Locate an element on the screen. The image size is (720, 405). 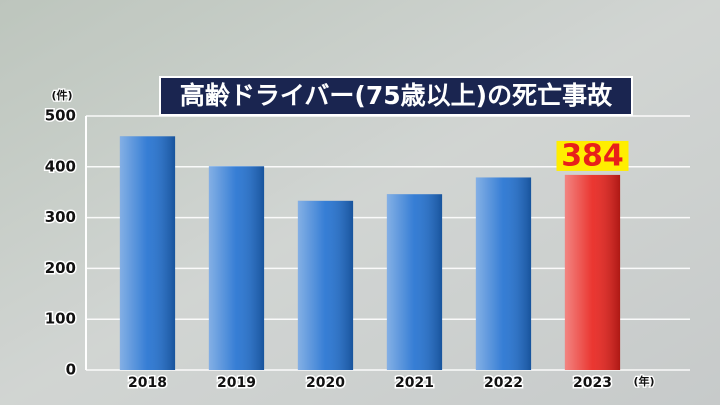
chart-title: 高齢ドライバー(75歳以上)の死亡事故 is located at coordinates (396, 95).